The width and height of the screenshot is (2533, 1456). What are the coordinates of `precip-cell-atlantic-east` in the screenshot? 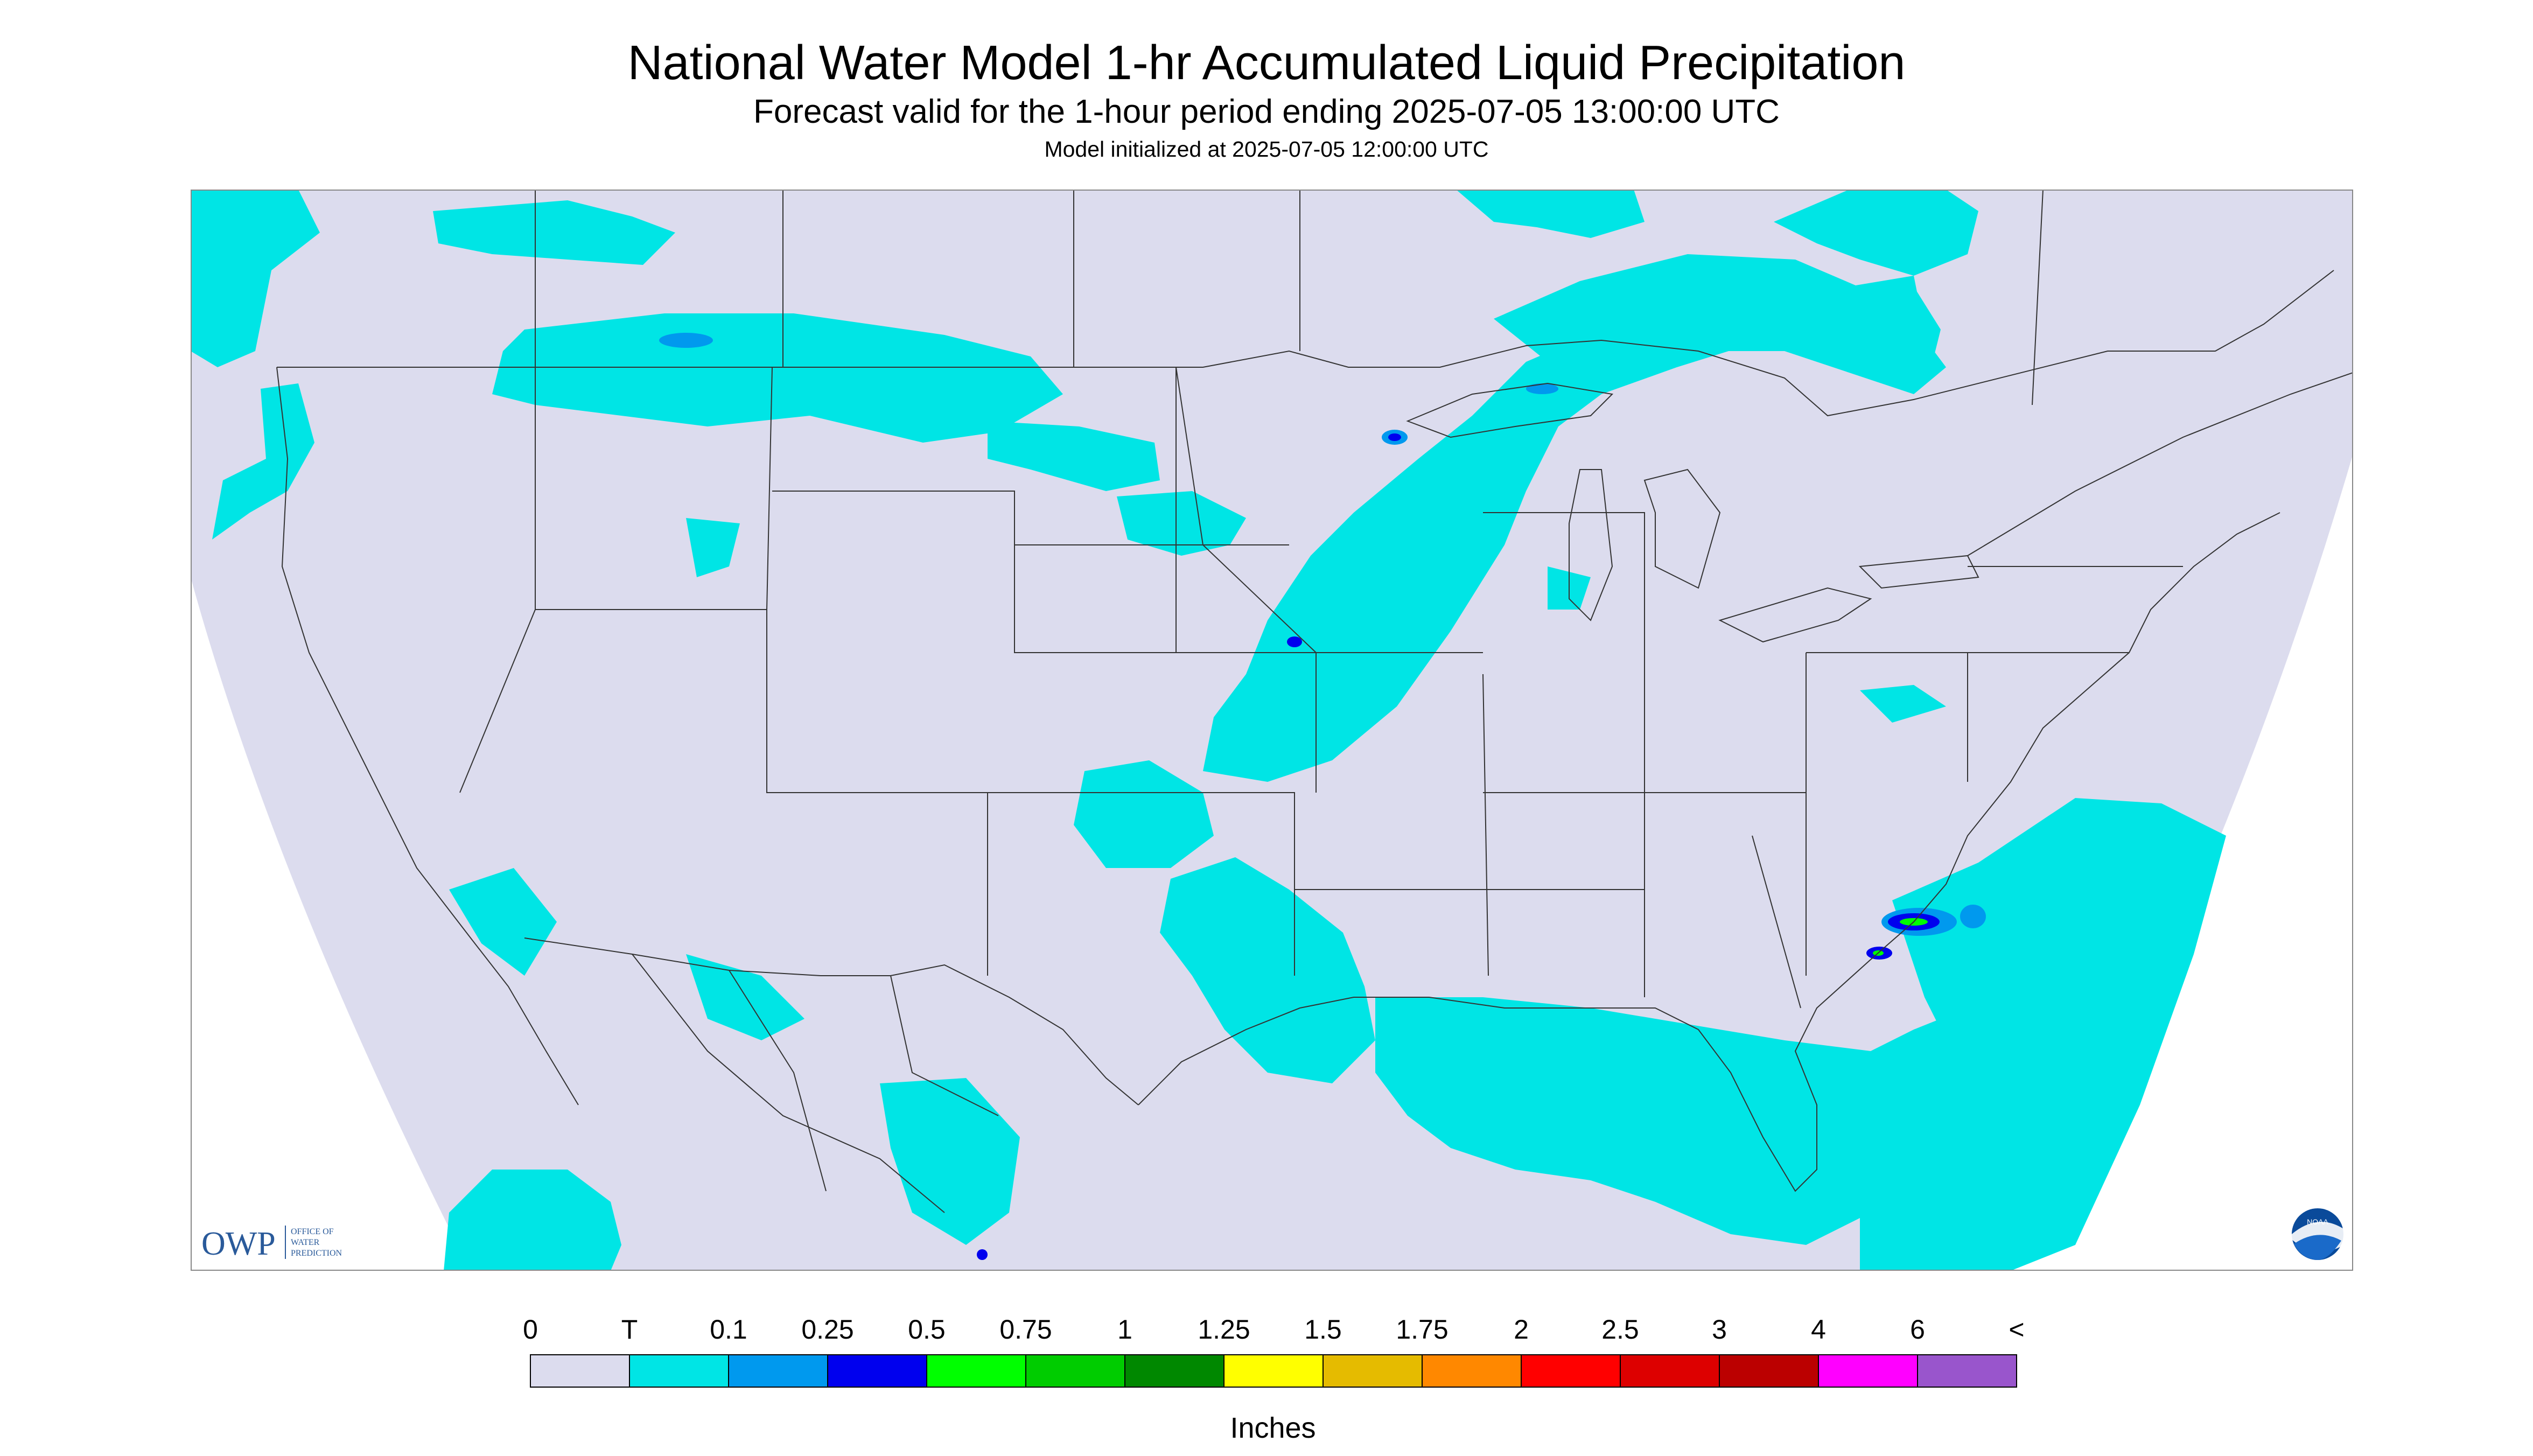 It's located at (1973, 916).